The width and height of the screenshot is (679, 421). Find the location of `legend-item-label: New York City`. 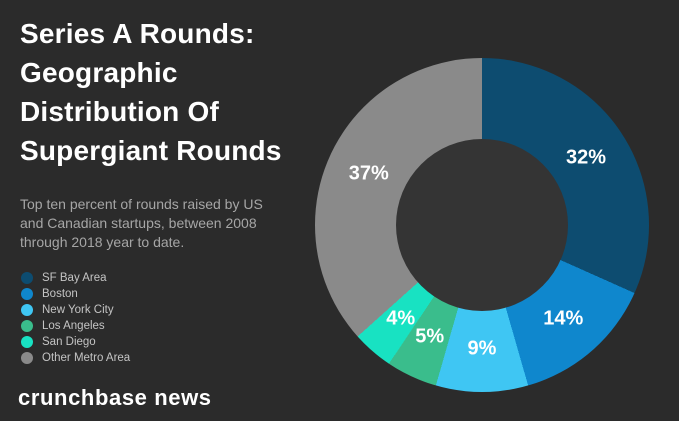

legend-item-label: New York City is located at coordinates (78, 310).